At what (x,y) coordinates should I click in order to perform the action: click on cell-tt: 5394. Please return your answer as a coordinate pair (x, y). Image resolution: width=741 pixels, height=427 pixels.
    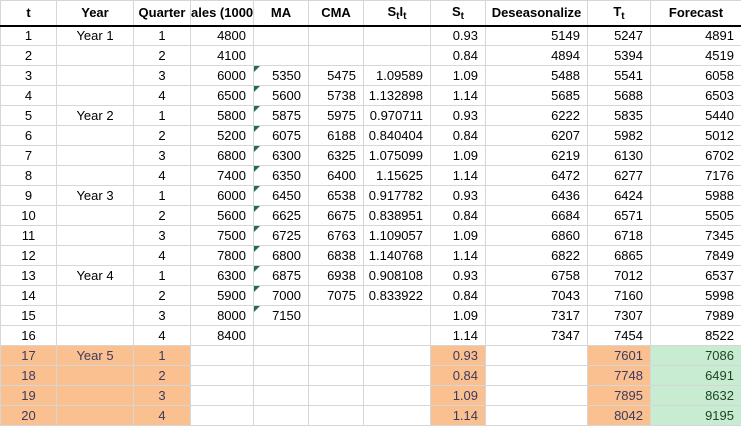
    Looking at the image, I should click on (619, 55).